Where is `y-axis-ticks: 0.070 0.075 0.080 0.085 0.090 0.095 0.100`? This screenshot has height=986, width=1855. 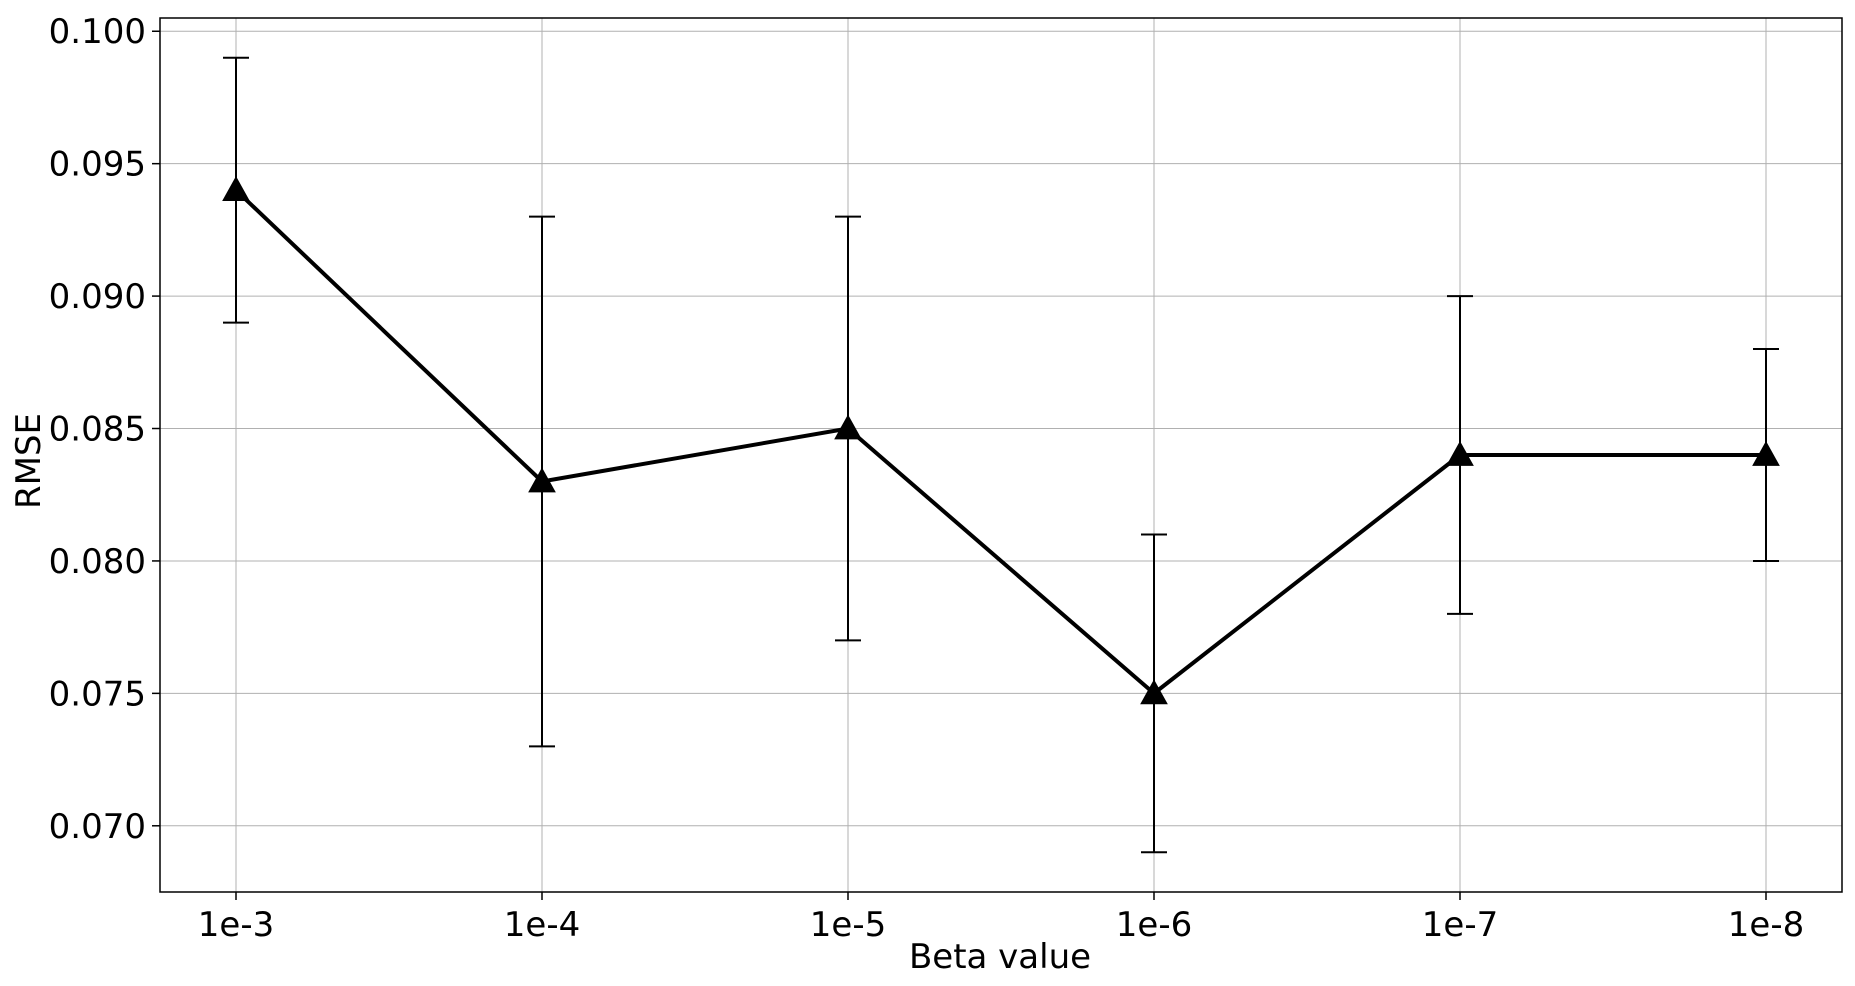
y-axis-ticks: 0.070 0.075 0.080 0.085 0.090 0.095 0.100 is located at coordinates (104, 429).